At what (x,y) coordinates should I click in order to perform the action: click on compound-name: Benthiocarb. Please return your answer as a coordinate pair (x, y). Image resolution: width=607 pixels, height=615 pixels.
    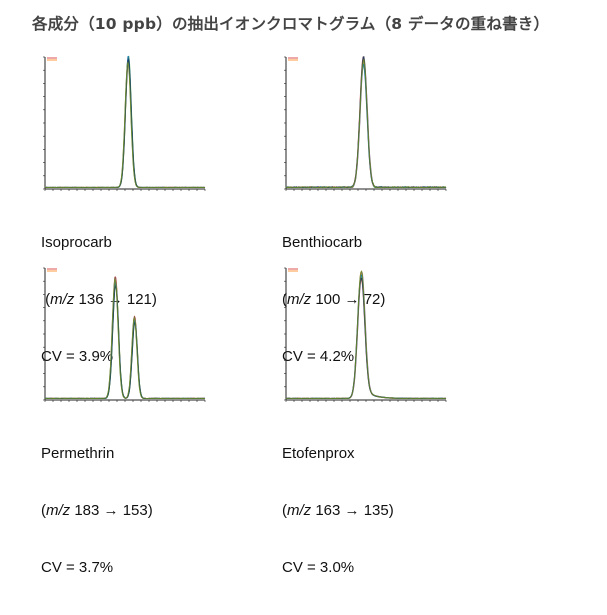
    Looking at the image, I should click on (322, 242).